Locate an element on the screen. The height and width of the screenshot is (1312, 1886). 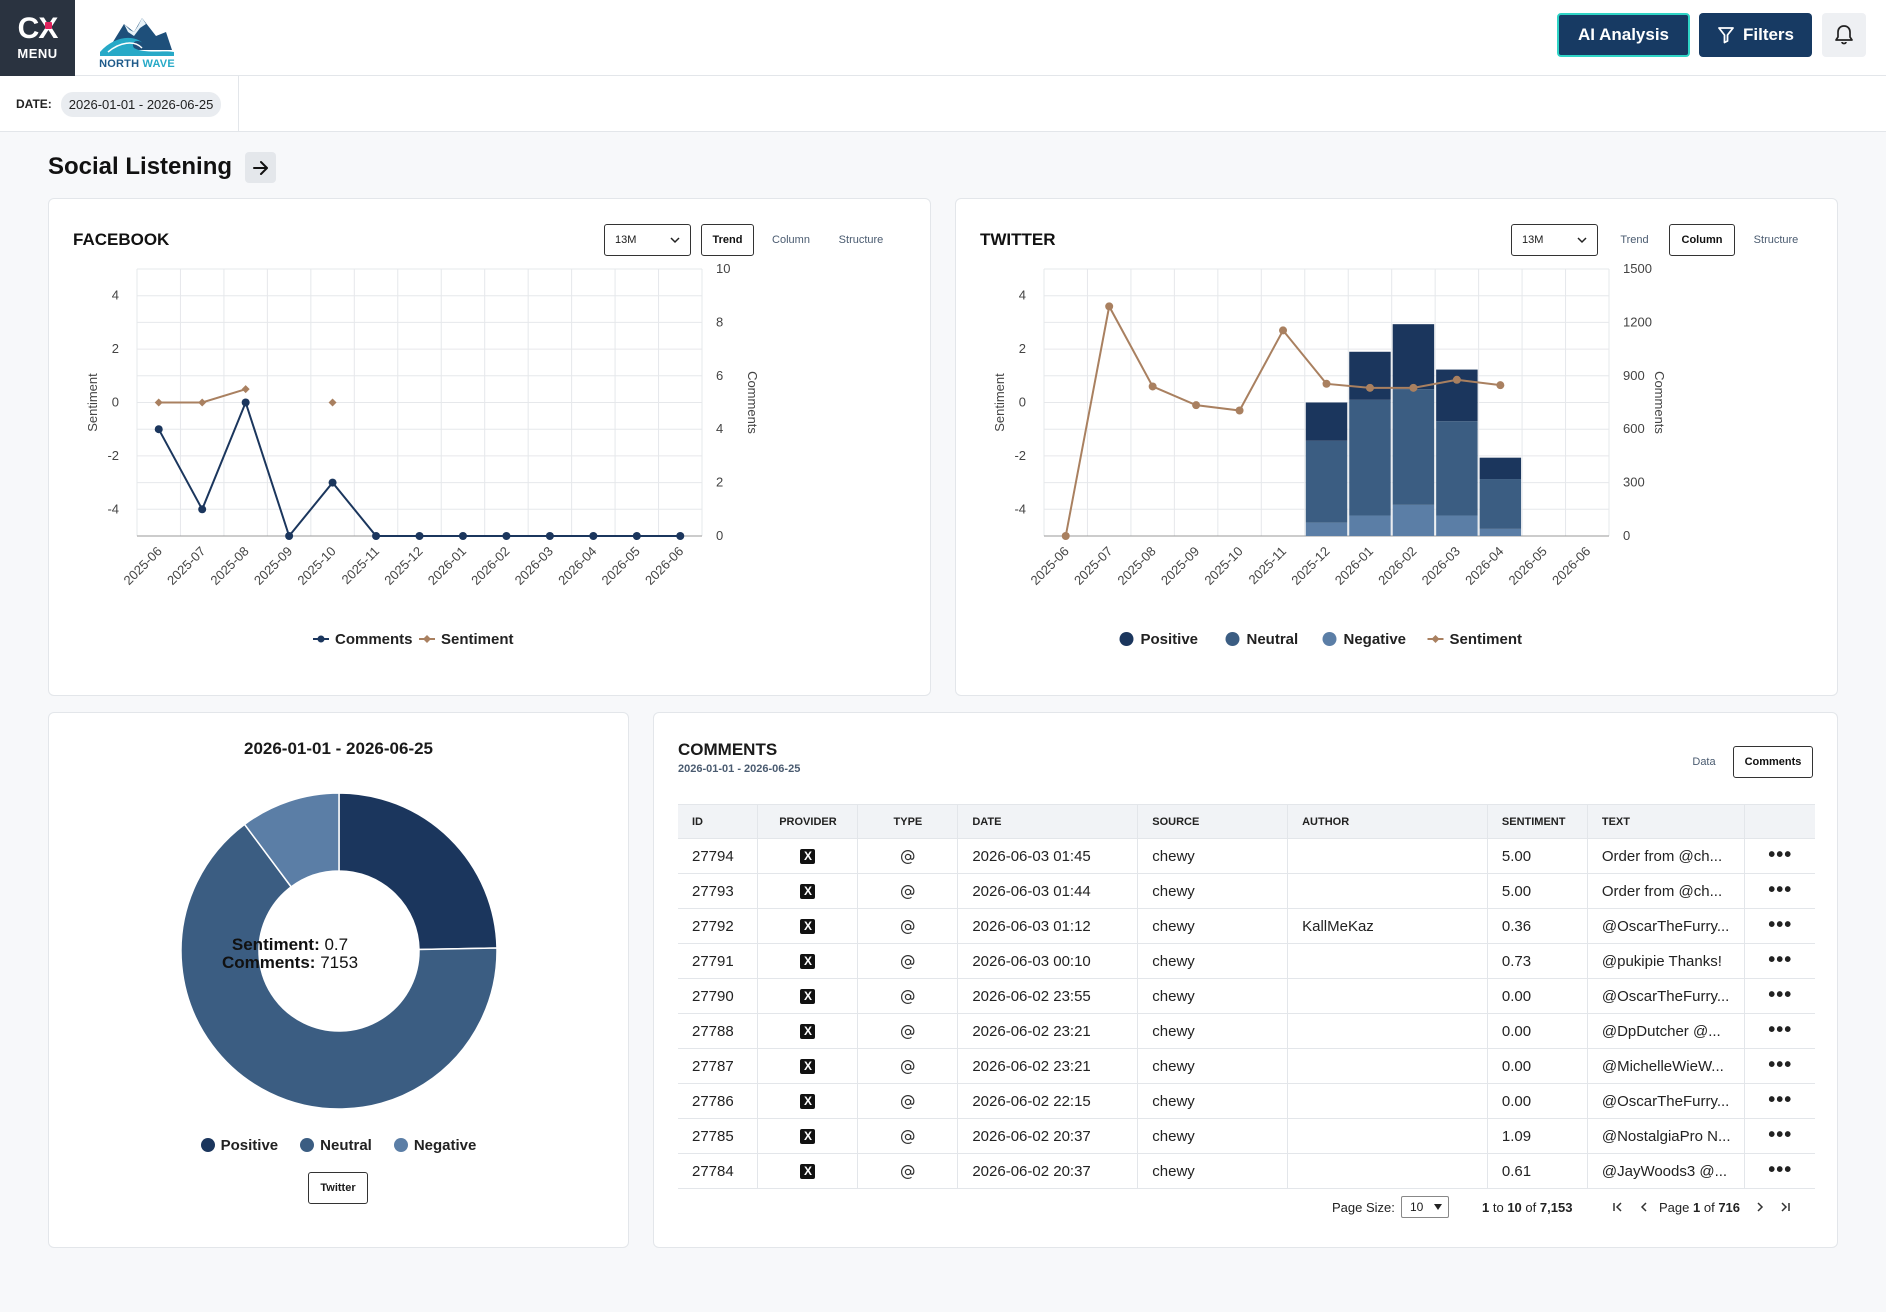
legend-item-neutral: Neutral is located at coordinates (336, 1145).